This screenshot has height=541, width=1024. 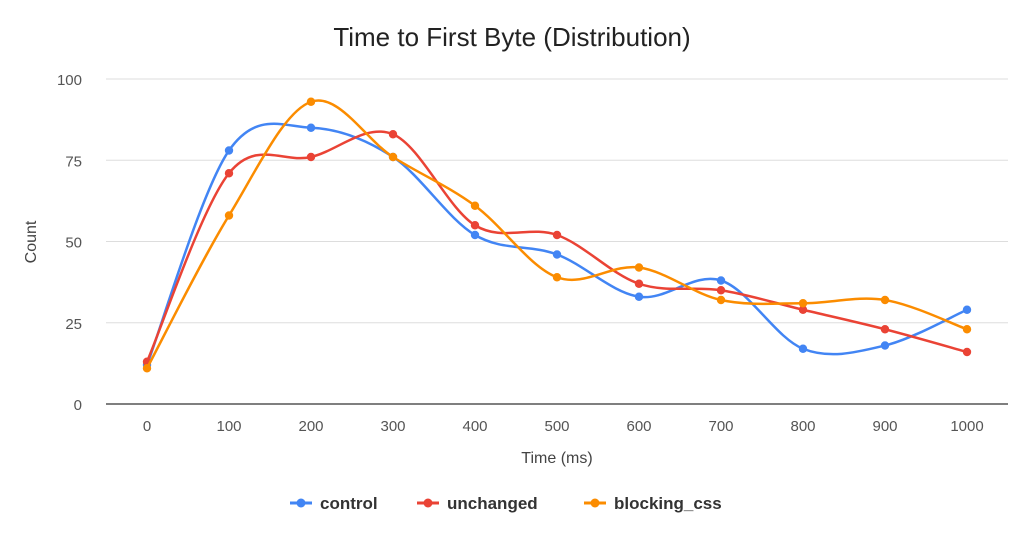 I want to click on y-tick-label: 75, so click(x=73, y=161).